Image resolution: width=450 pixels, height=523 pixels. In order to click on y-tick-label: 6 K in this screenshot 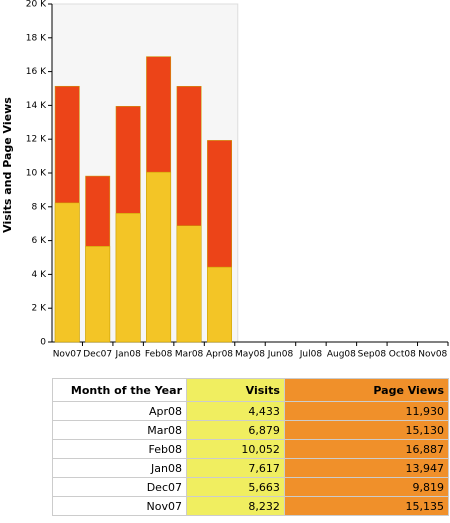, I will do `click(40, 241)`.